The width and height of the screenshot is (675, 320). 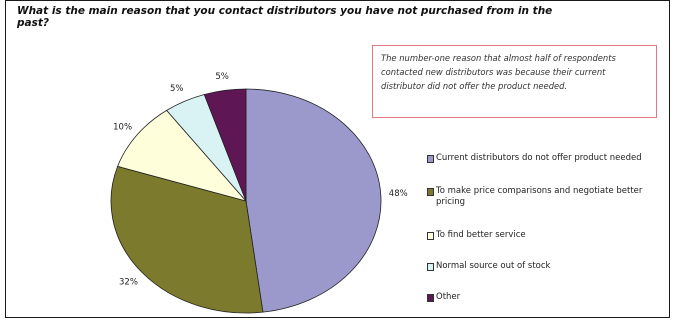 What do you see at coordinates (481, 235) in the screenshot?
I see `legend-label-2: To find better service` at bounding box center [481, 235].